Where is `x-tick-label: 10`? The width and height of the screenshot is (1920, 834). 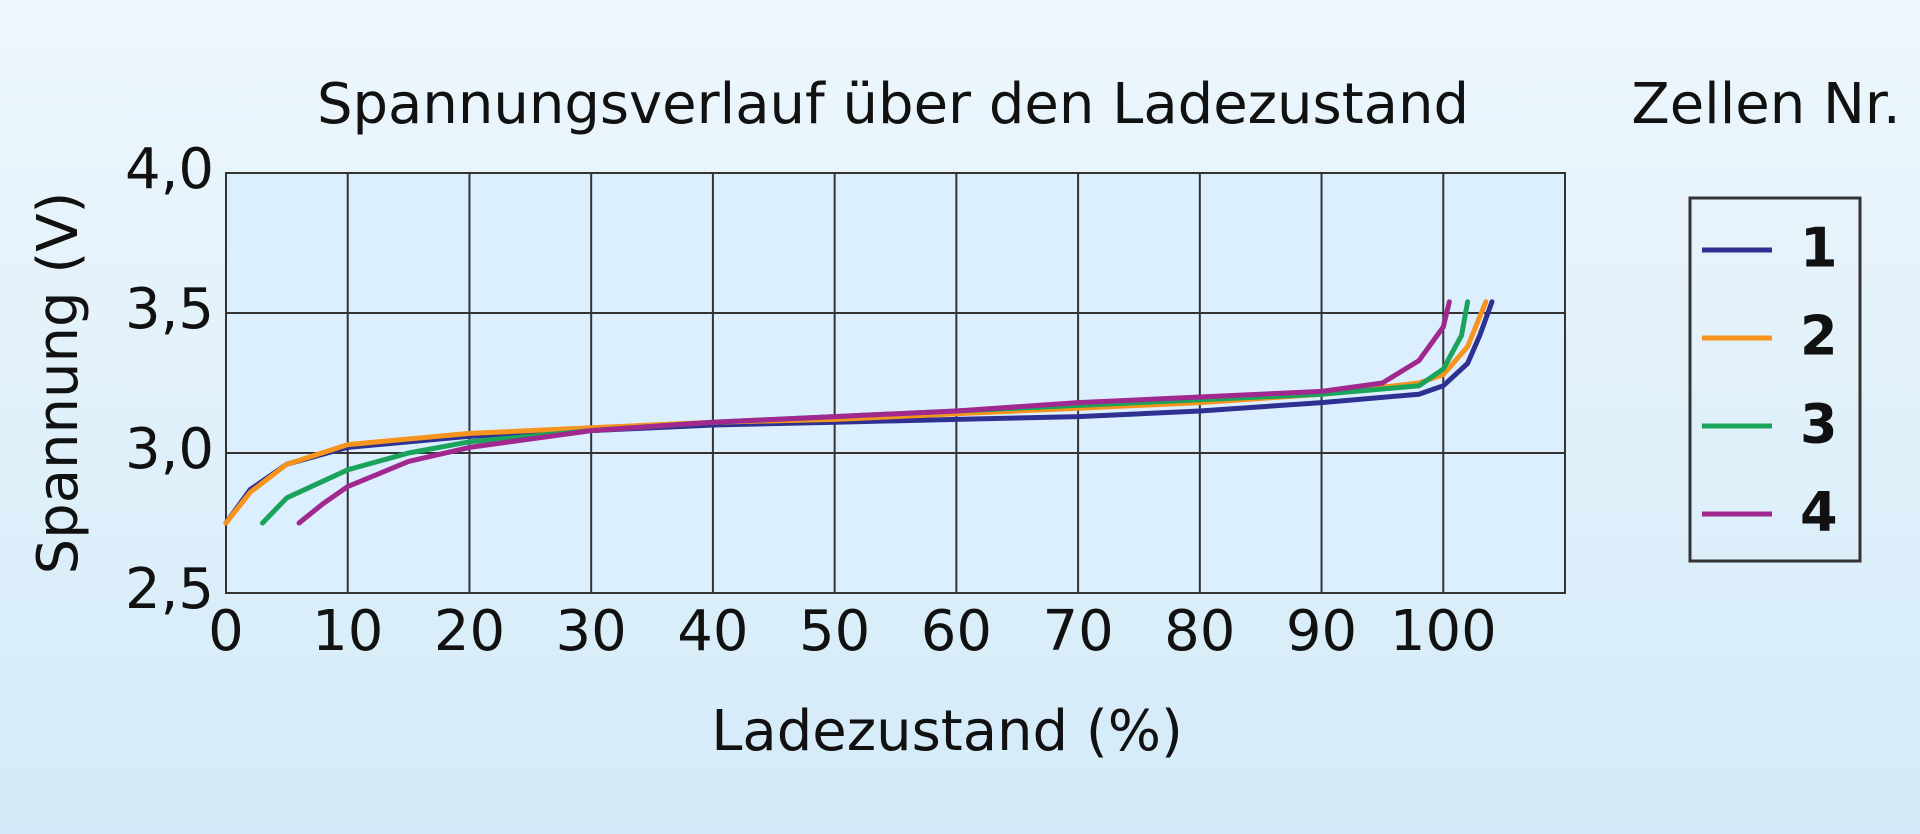 x-tick-label: 10 is located at coordinates (347, 631).